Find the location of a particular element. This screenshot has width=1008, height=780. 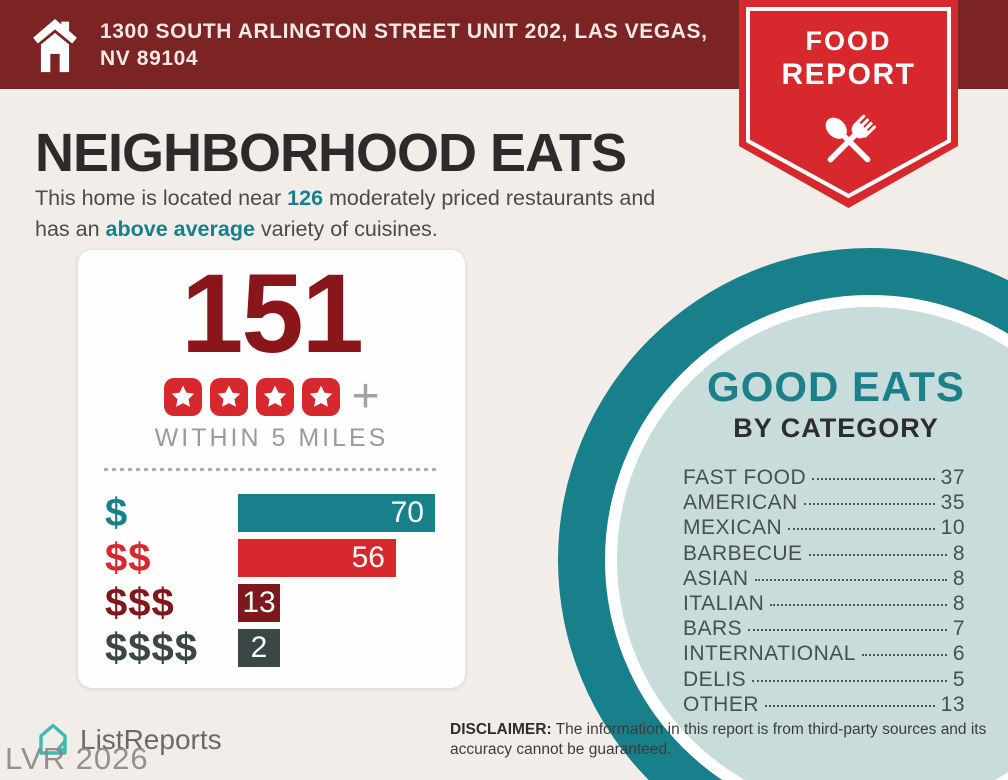

category-row: AMERICAN 35 is located at coordinates (824, 503).